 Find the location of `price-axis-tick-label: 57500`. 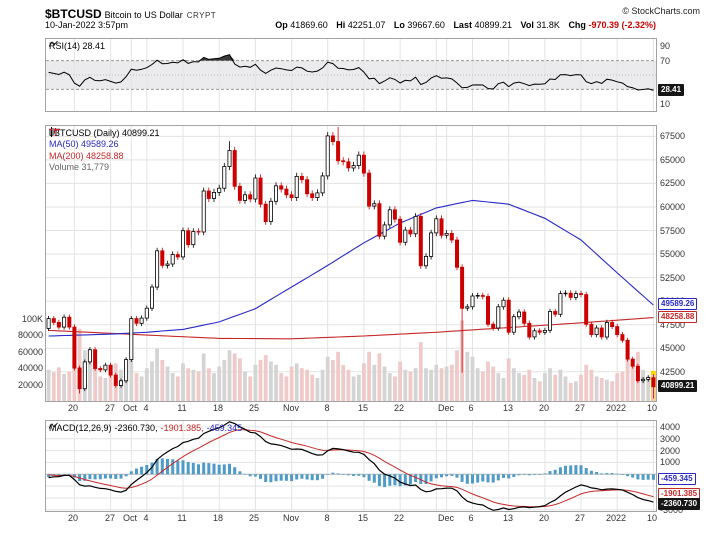

price-axis-tick-label: 57500 is located at coordinates (673, 231).